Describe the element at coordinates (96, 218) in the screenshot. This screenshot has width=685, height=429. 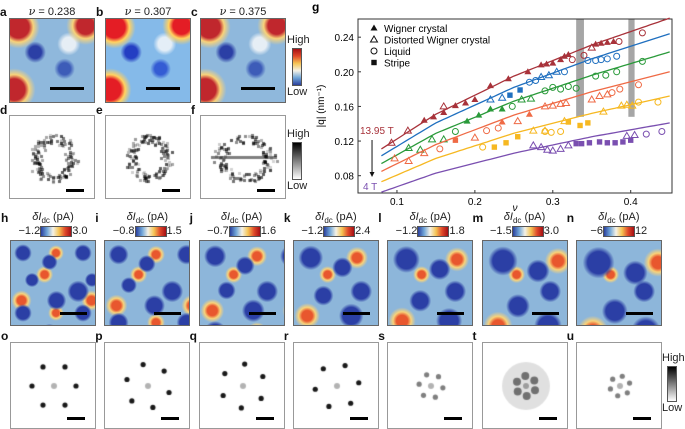
I see `panel-label: i` at that location.